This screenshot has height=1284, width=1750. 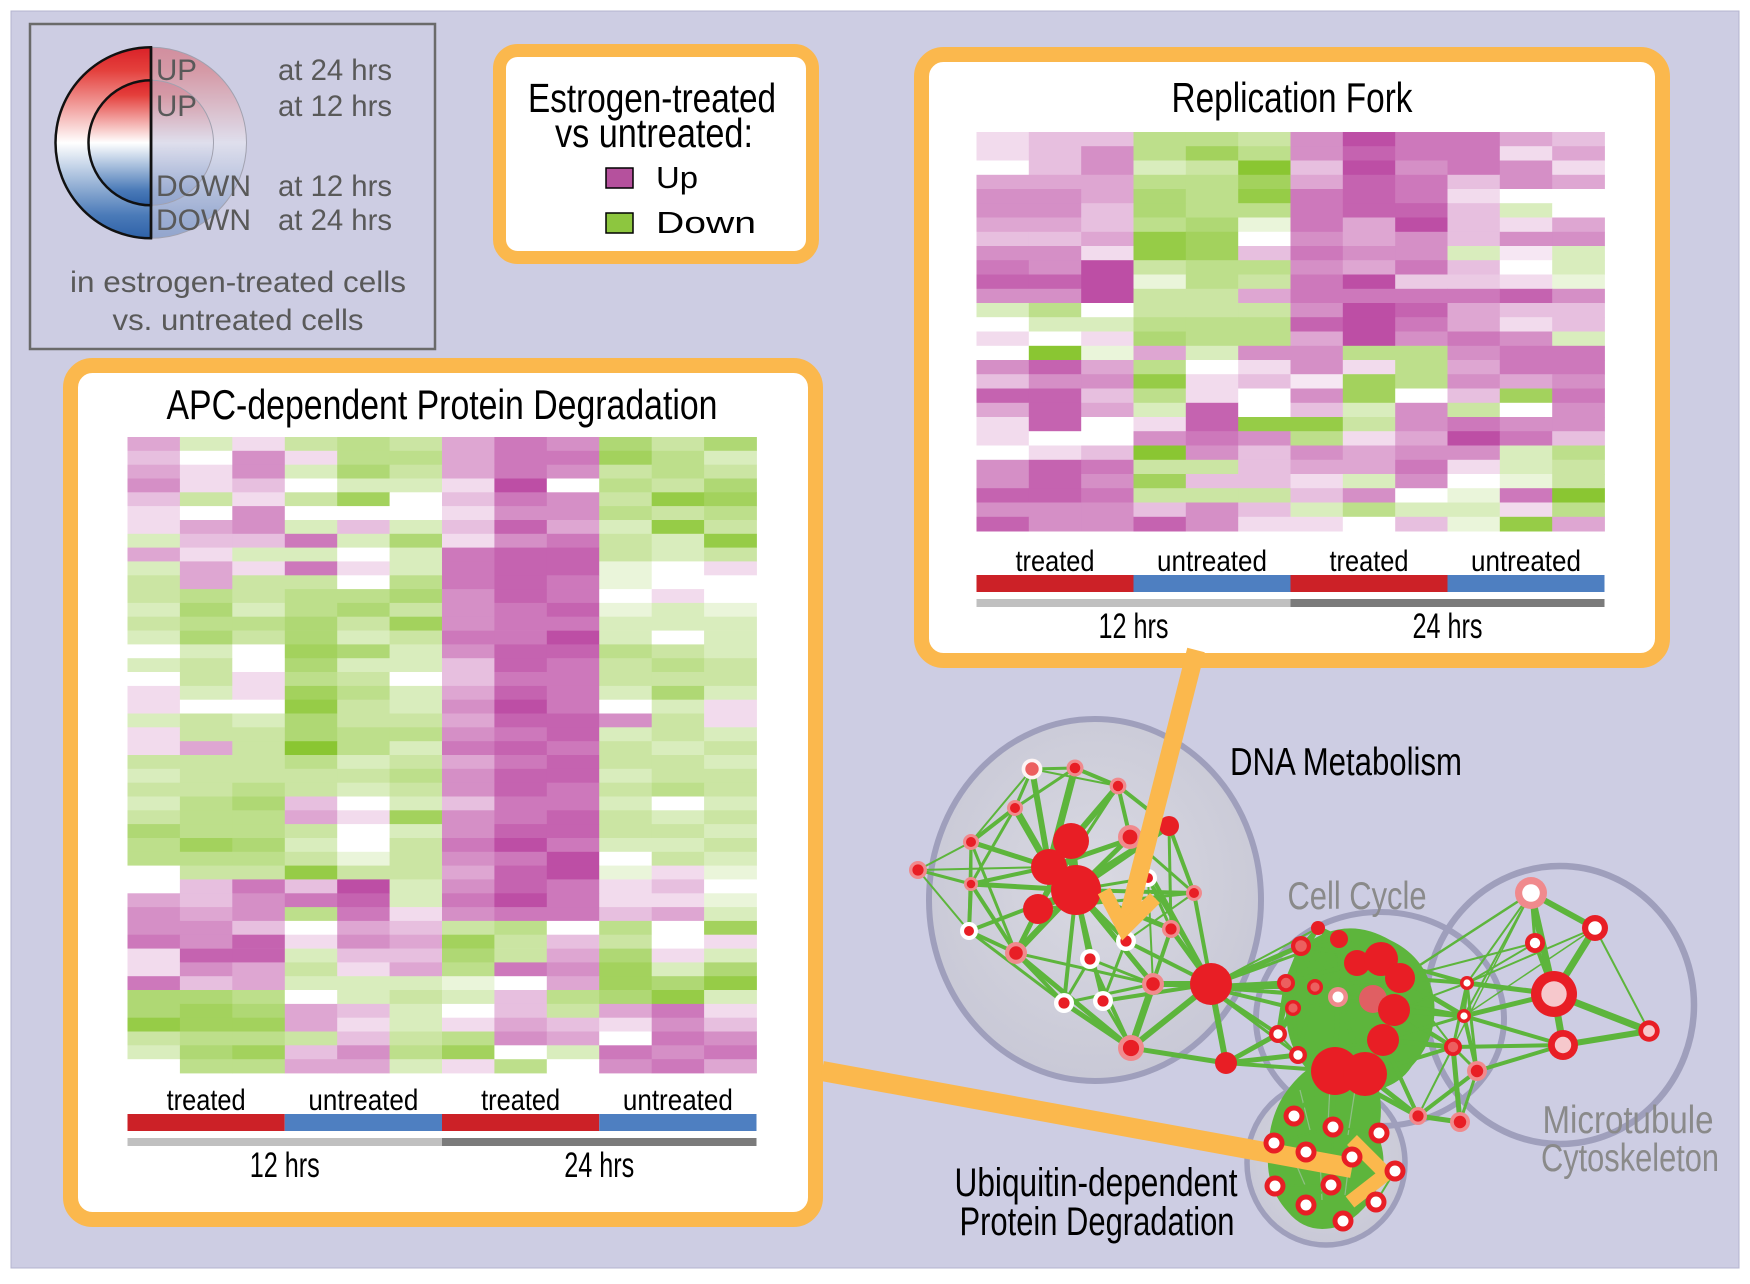 I want to click on svg-text:APC-dependent Protein Degradat: APC-dependent Protein Degradation, so click(x=442, y=404).